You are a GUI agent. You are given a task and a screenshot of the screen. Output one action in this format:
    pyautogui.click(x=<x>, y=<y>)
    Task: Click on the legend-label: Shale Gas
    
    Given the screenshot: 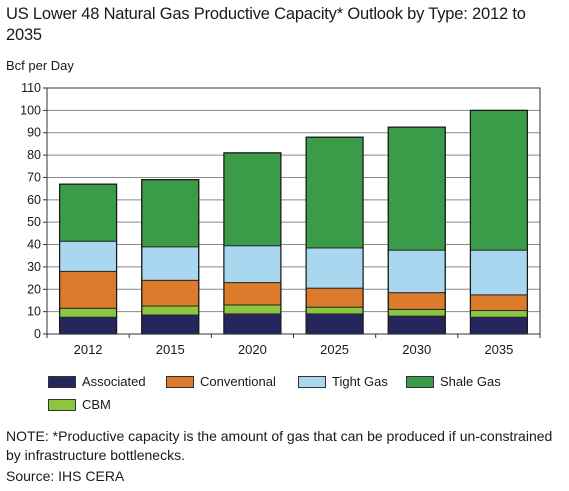 What is the action you would take?
    pyautogui.click(x=470, y=381)
    